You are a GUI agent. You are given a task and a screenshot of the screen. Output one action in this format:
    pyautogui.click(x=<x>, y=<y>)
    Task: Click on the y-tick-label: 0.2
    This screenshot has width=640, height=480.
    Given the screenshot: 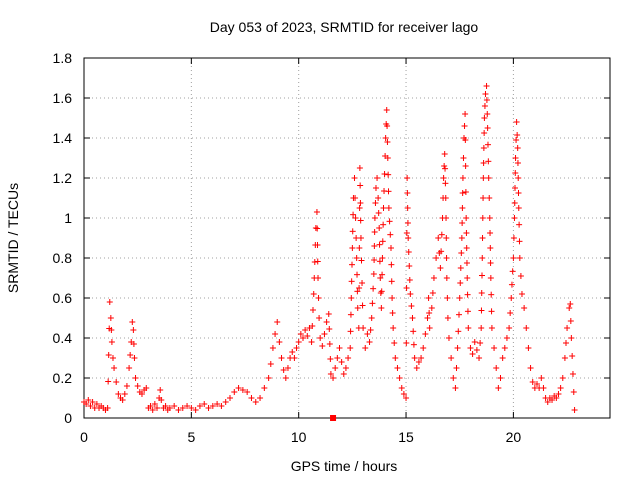 What is the action you would take?
    pyautogui.click(x=63, y=378)
    